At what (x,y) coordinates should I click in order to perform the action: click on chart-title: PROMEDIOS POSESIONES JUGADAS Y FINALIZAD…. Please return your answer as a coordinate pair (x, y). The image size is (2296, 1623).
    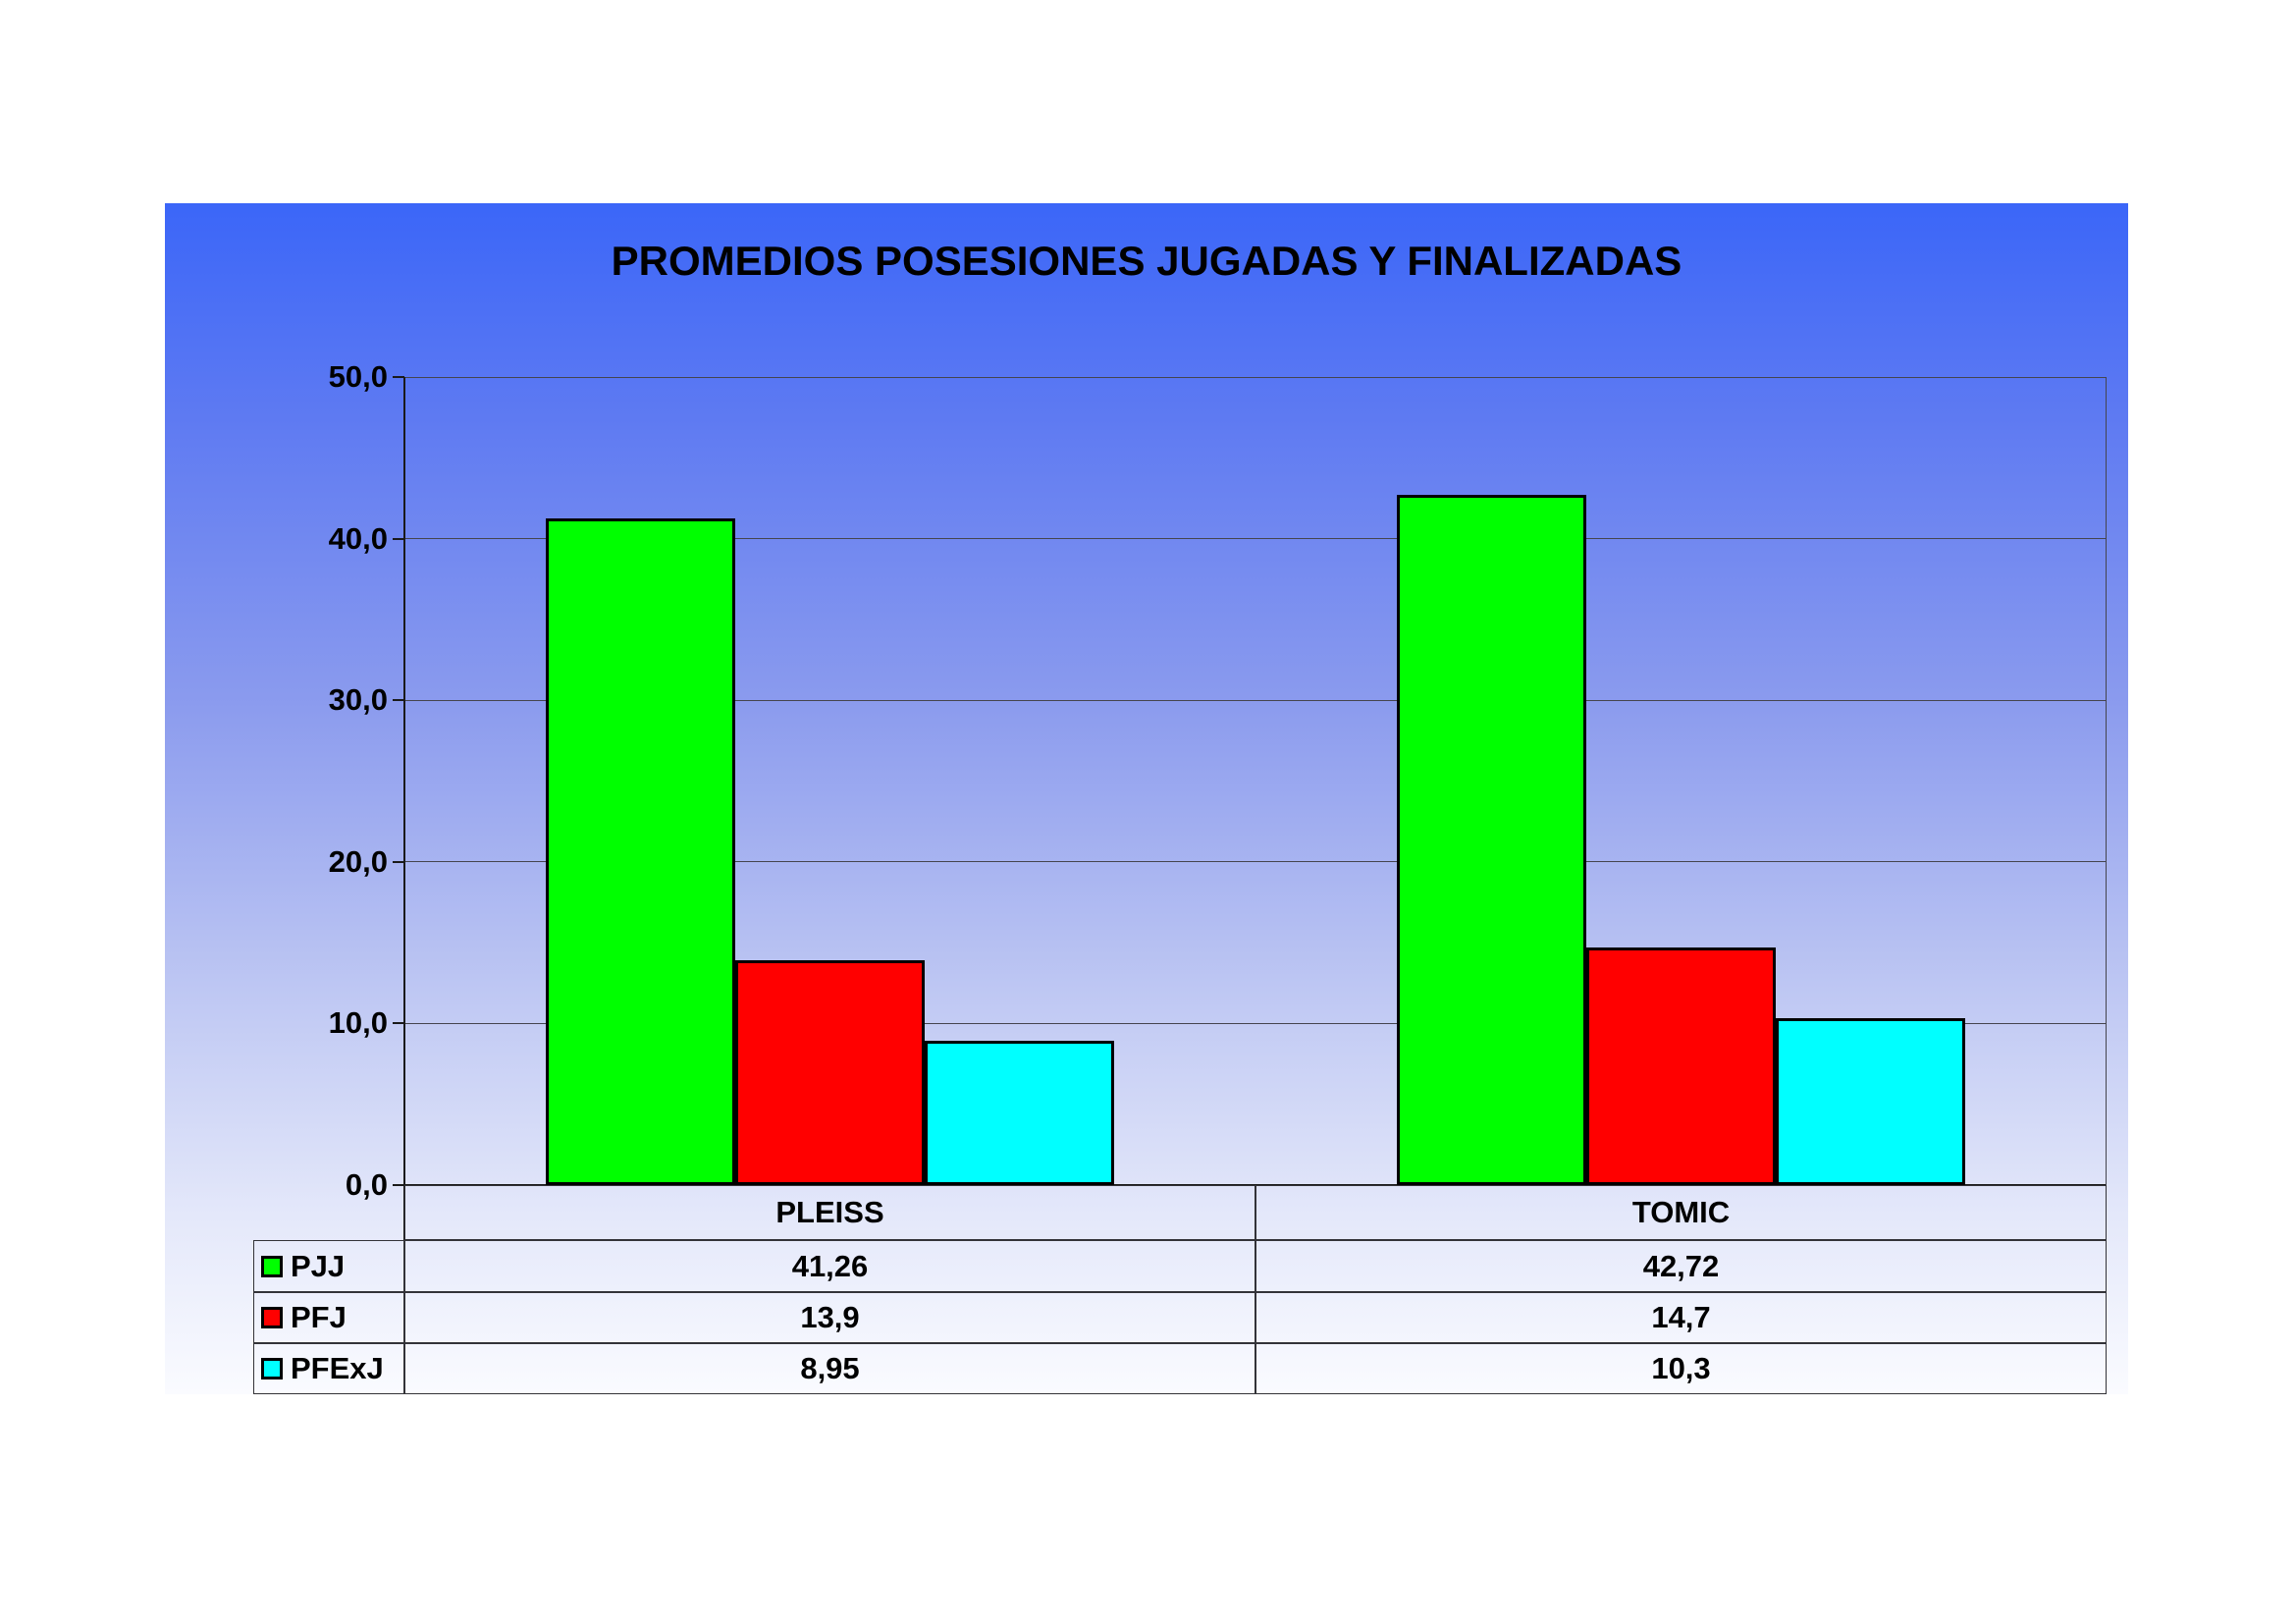
    Looking at the image, I should click on (1146, 261).